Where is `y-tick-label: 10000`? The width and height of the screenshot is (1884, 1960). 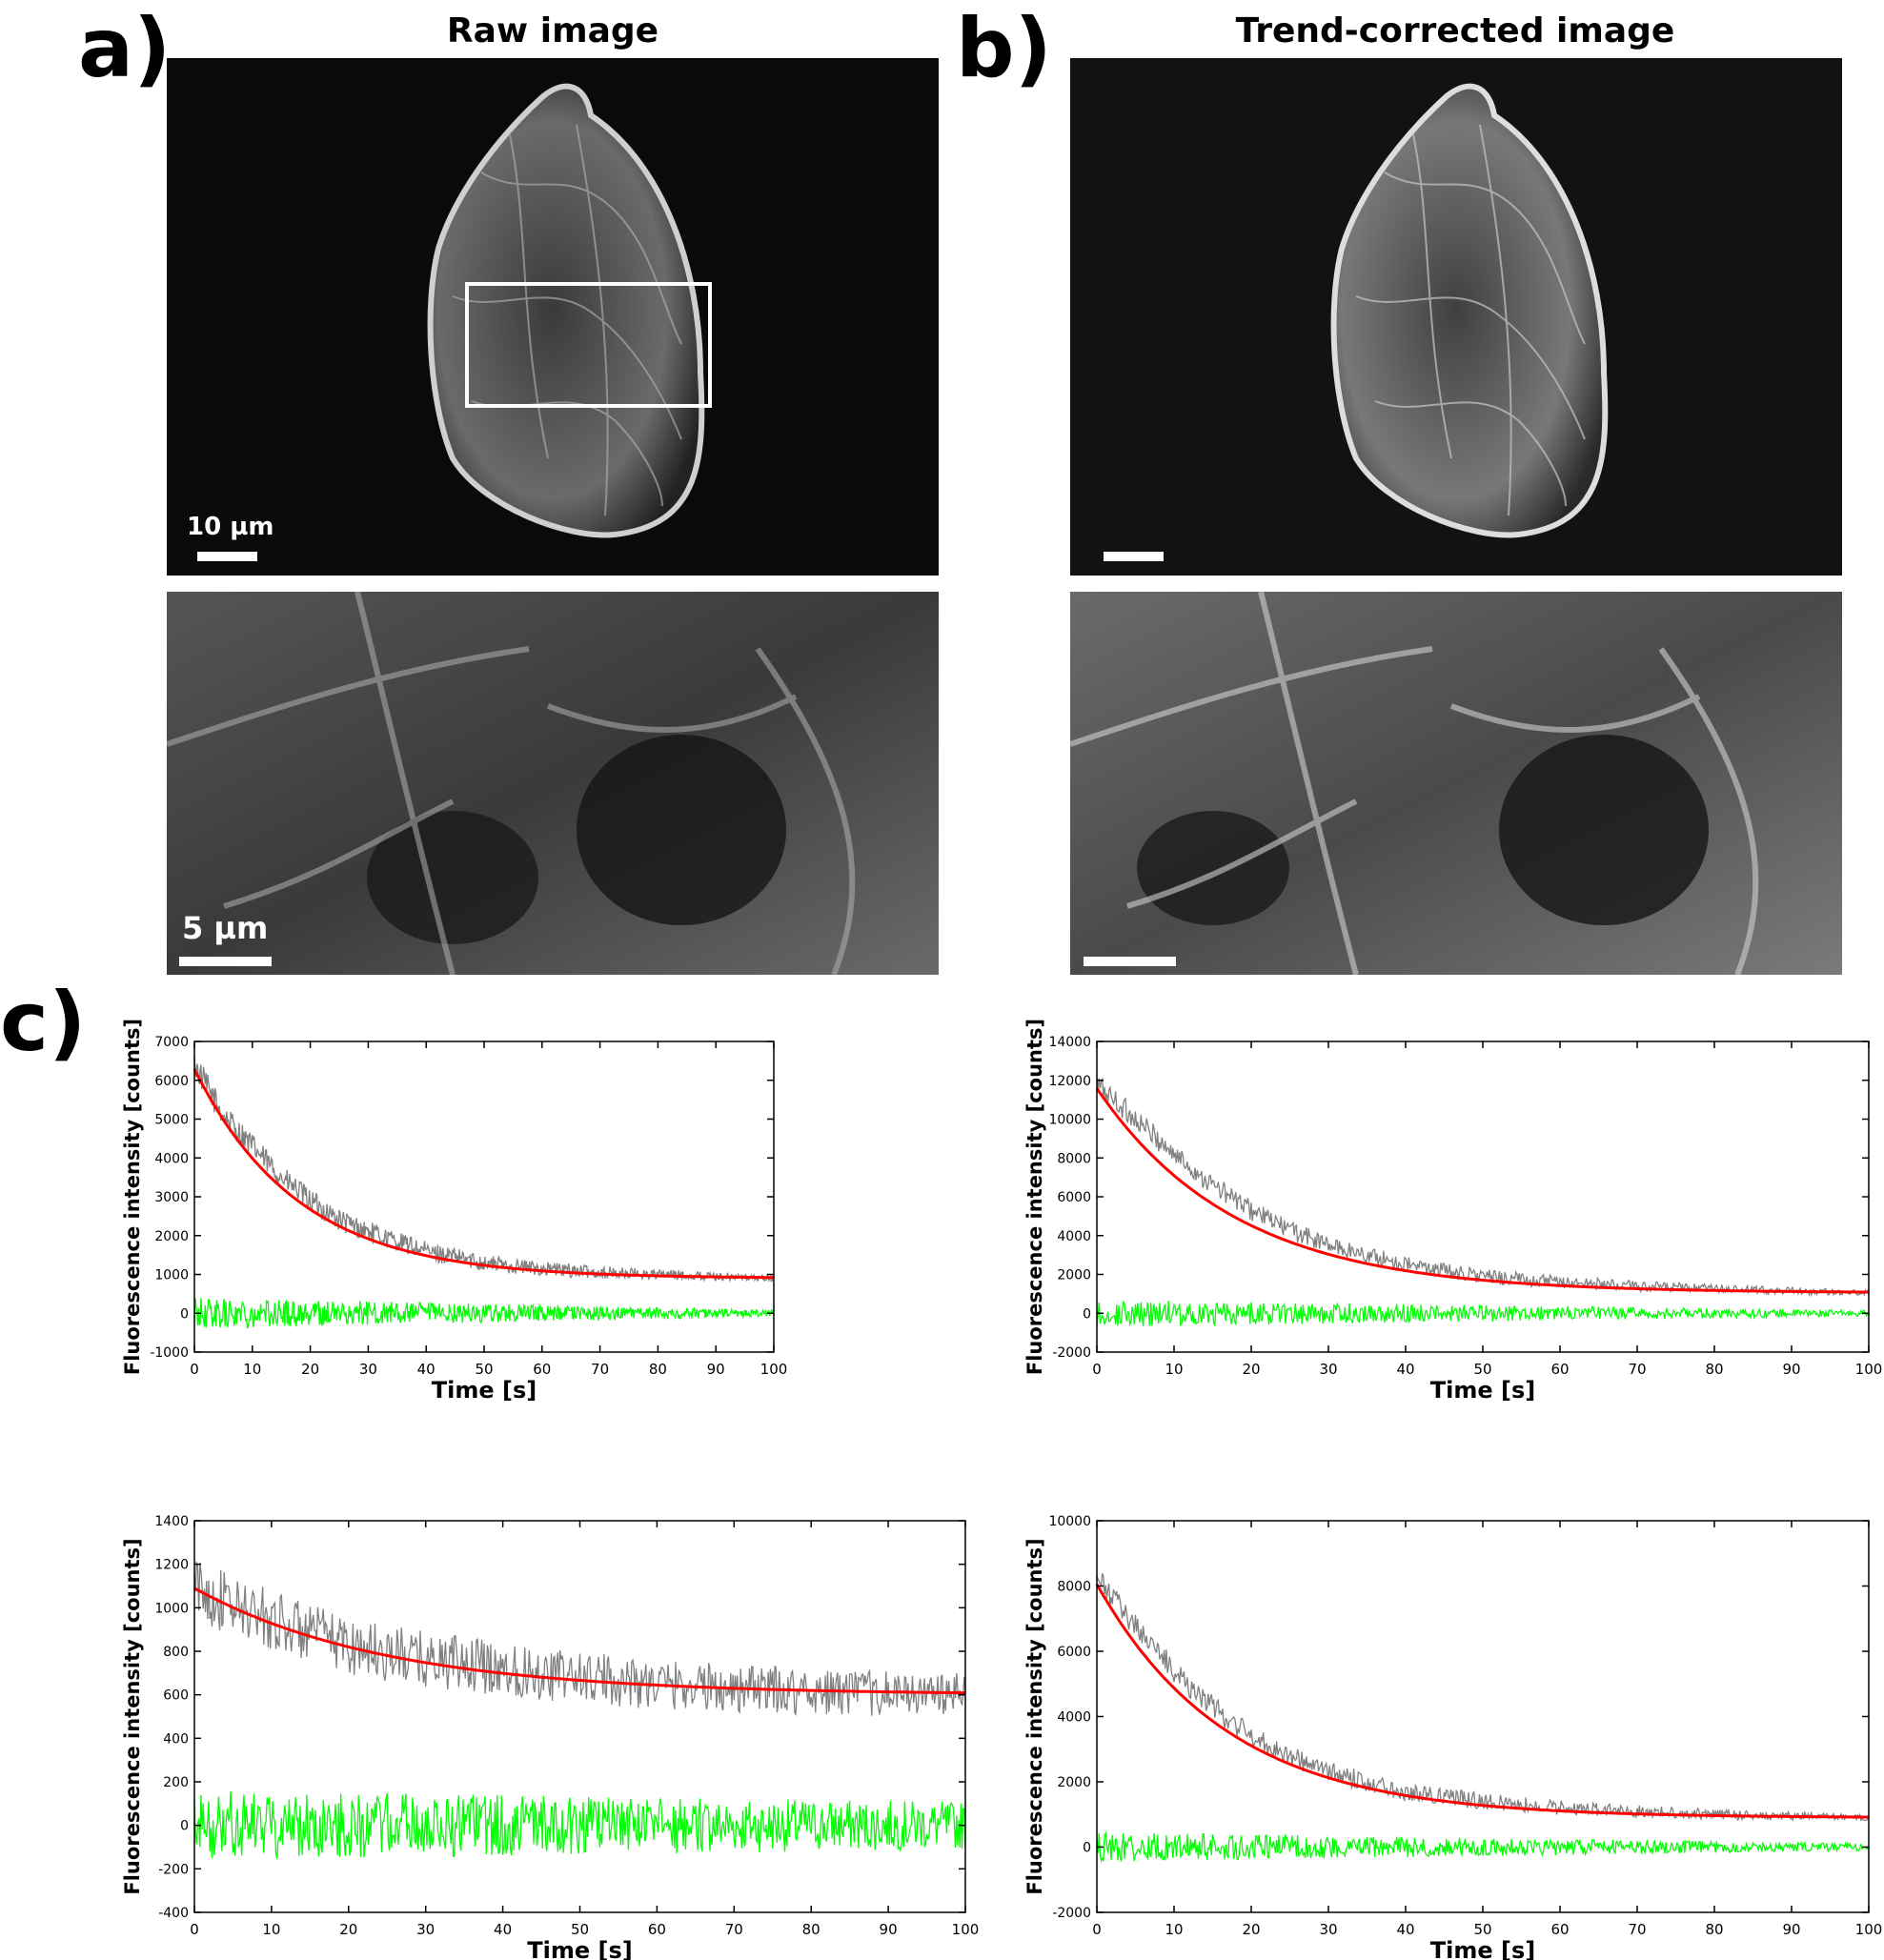
y-tick-label: 10000 is located at coordinates (1069, 1521).